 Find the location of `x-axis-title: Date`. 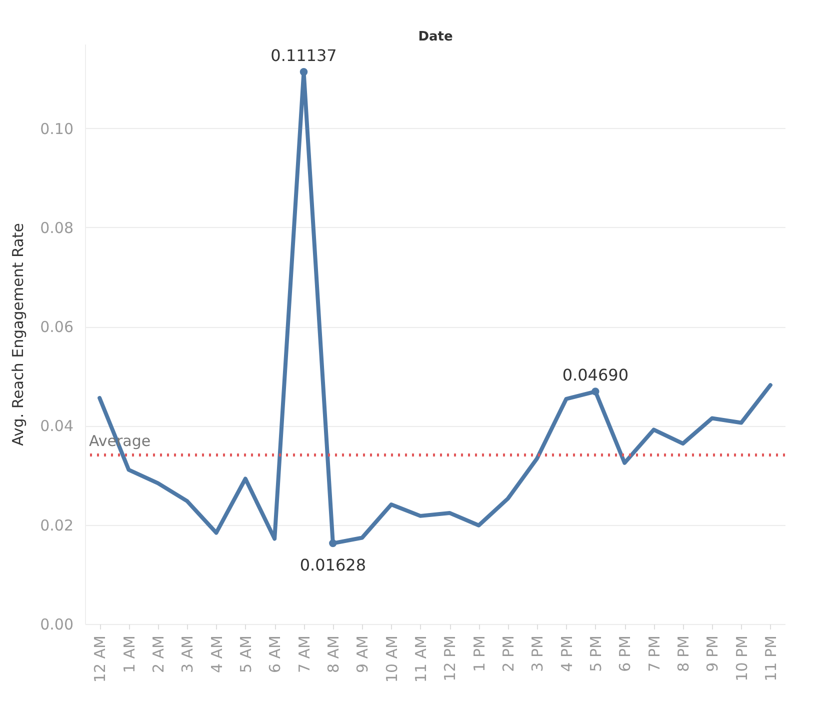

x-axis-title: Date is located at coordinates (435, 37).